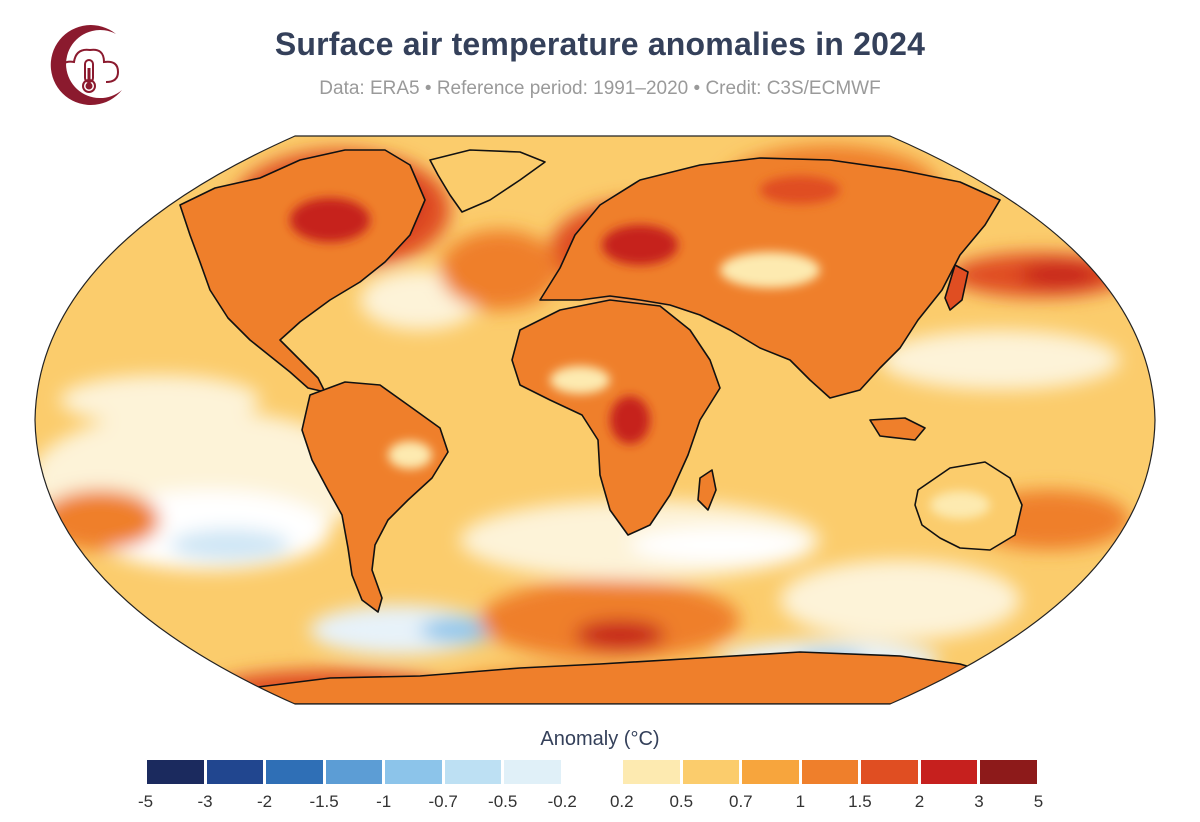 The width and height of the screenshot is (1200, 822). Describe the element at coordinates (145, 801) in the screenshot. I see `colorbar-tick-label: -5` at that location.